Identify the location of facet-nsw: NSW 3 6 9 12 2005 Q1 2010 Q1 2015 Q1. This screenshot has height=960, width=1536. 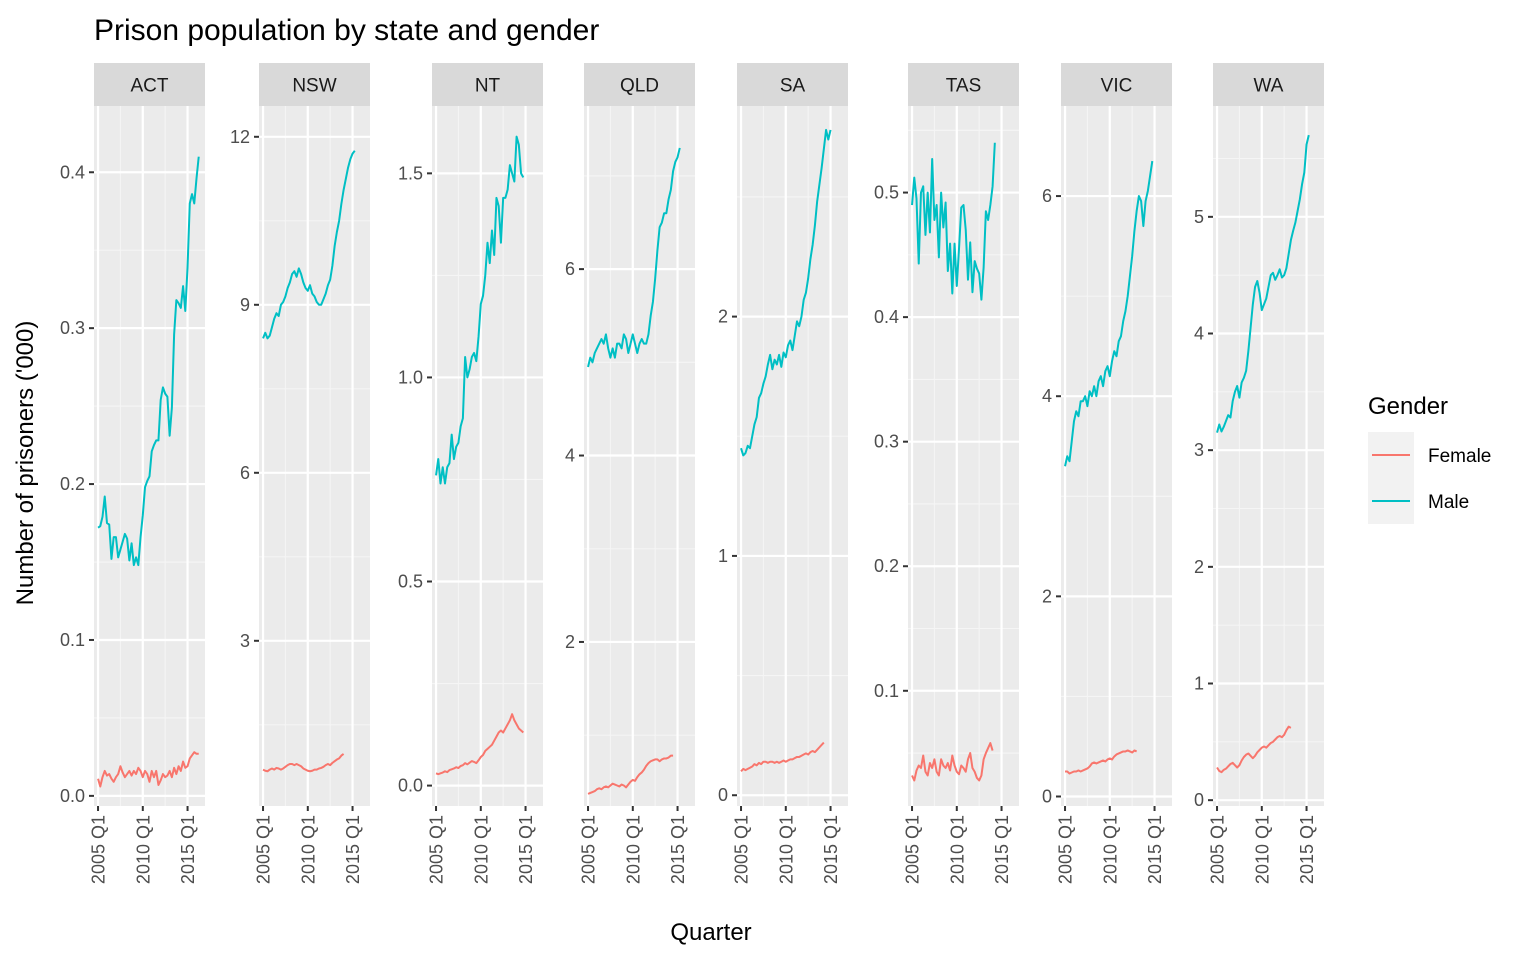
(300, 473).